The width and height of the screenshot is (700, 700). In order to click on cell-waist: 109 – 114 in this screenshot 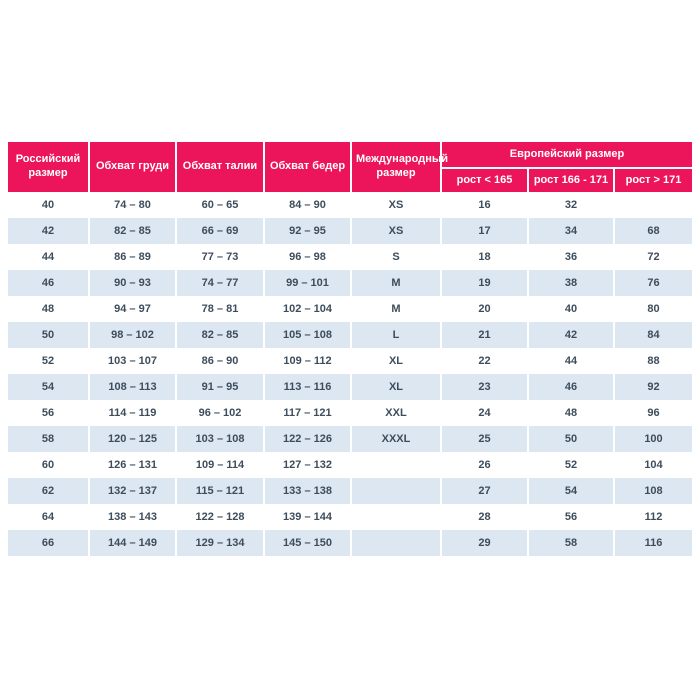, I will do `click(219, 465)`.